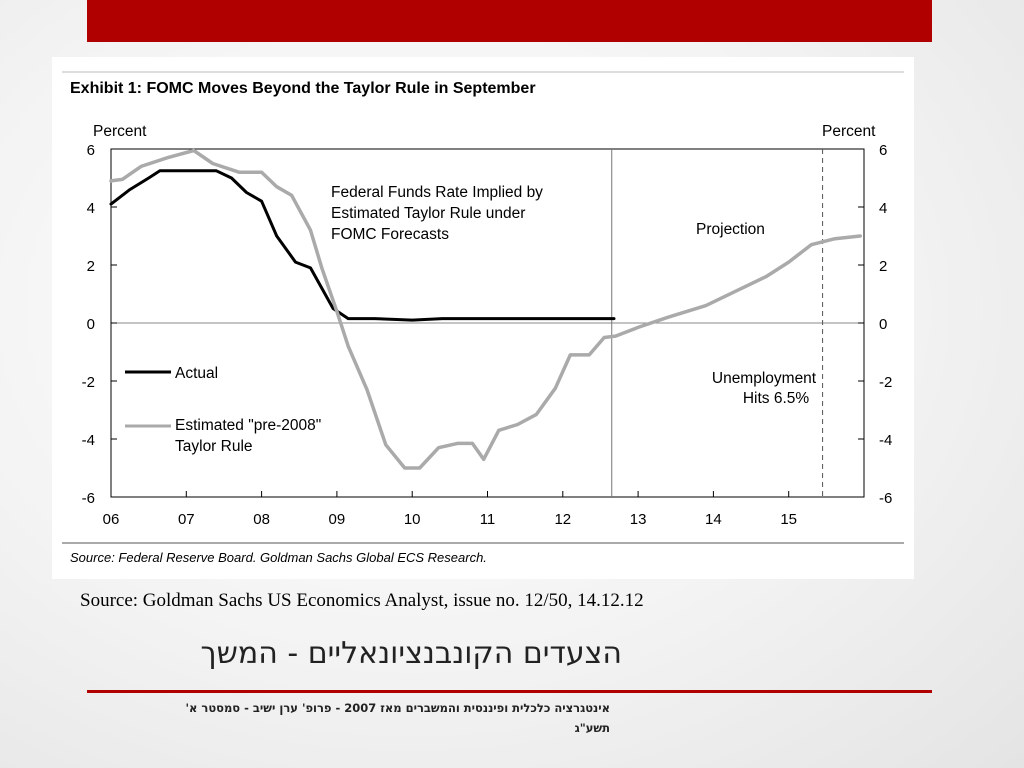 Image resolution: width=1024 pixels, height=768 pixels. Describe the element at coordinates (411, 653) in the screenshot. I see `slide-title: הצעדים הקונבנציונאליים - המשך` at that location.